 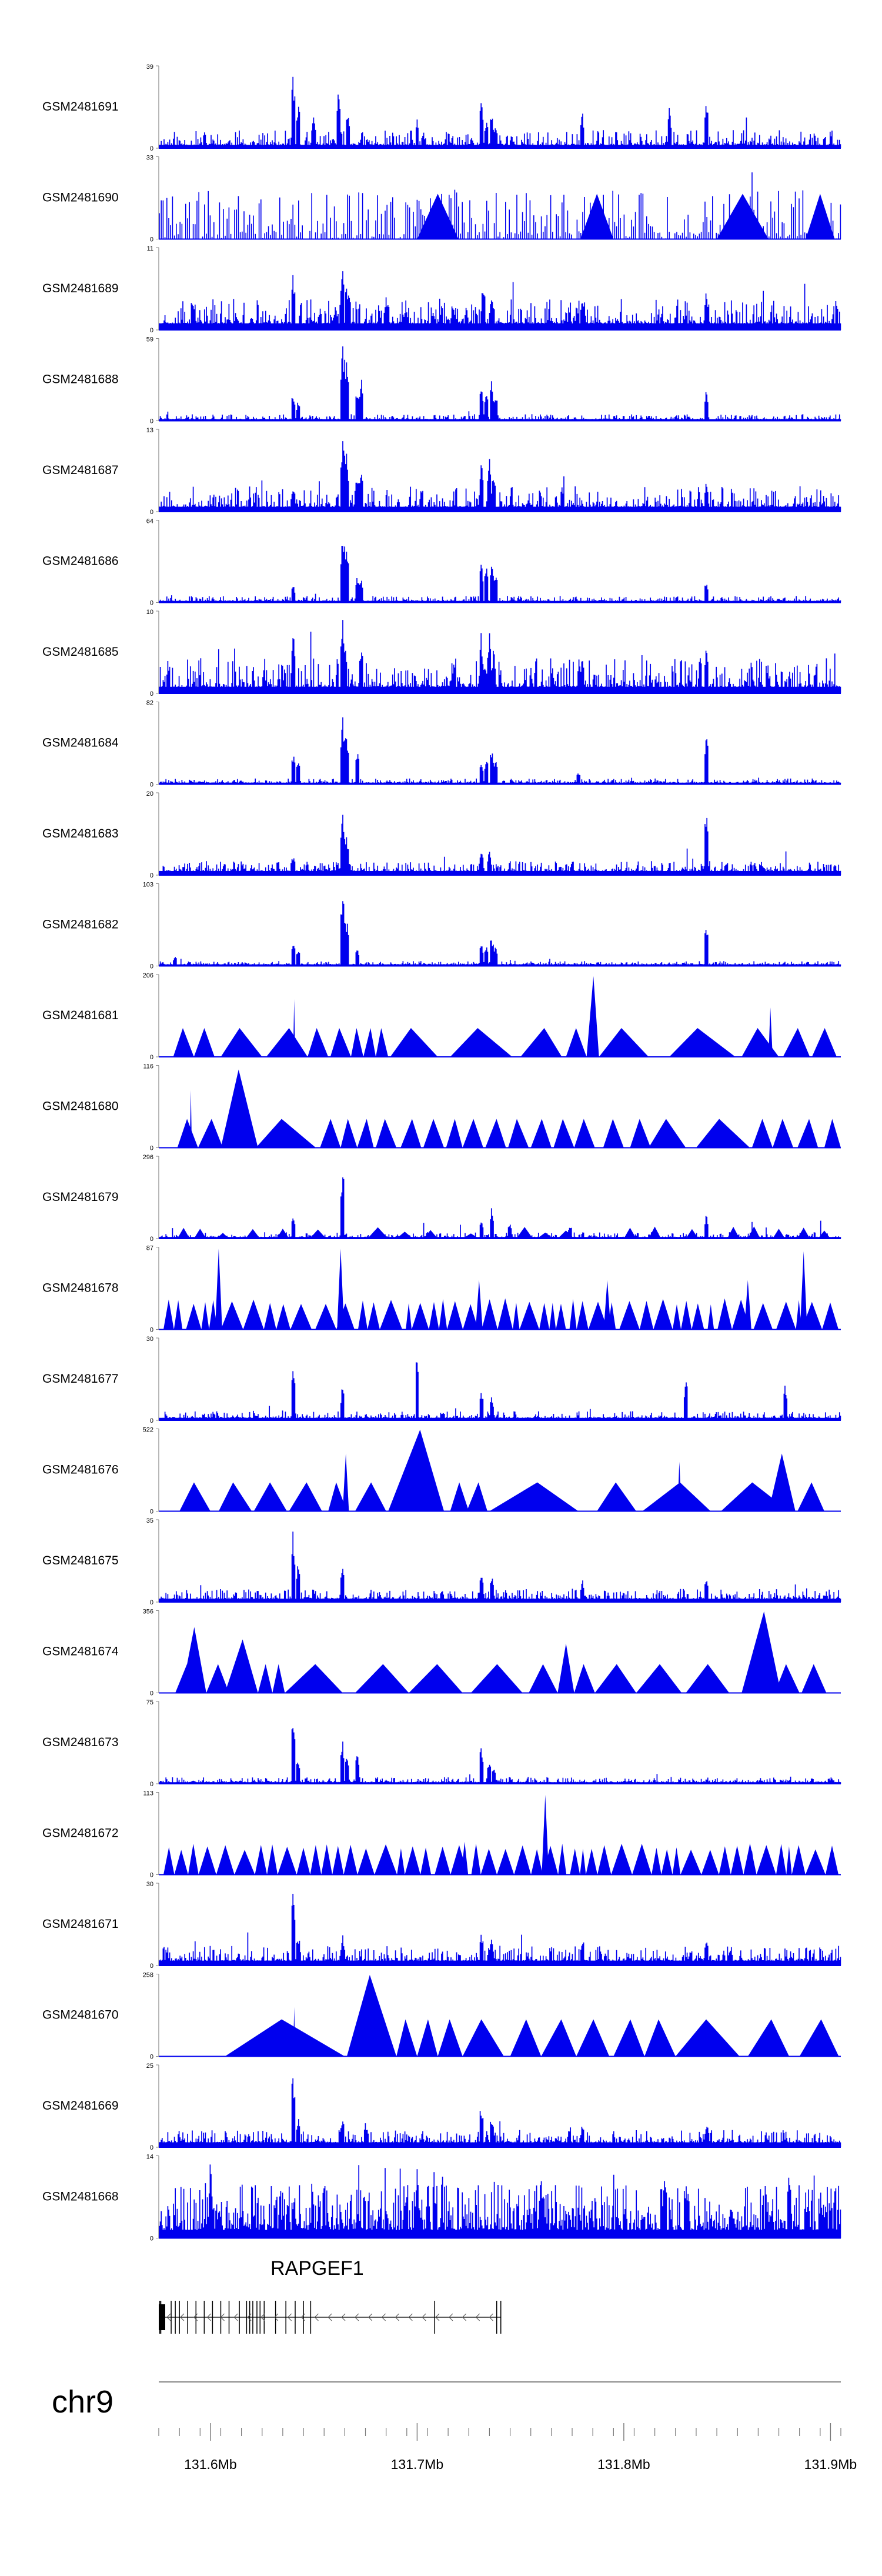 I want to click on track-label: GSM2481685, so click(x=80, y=652).